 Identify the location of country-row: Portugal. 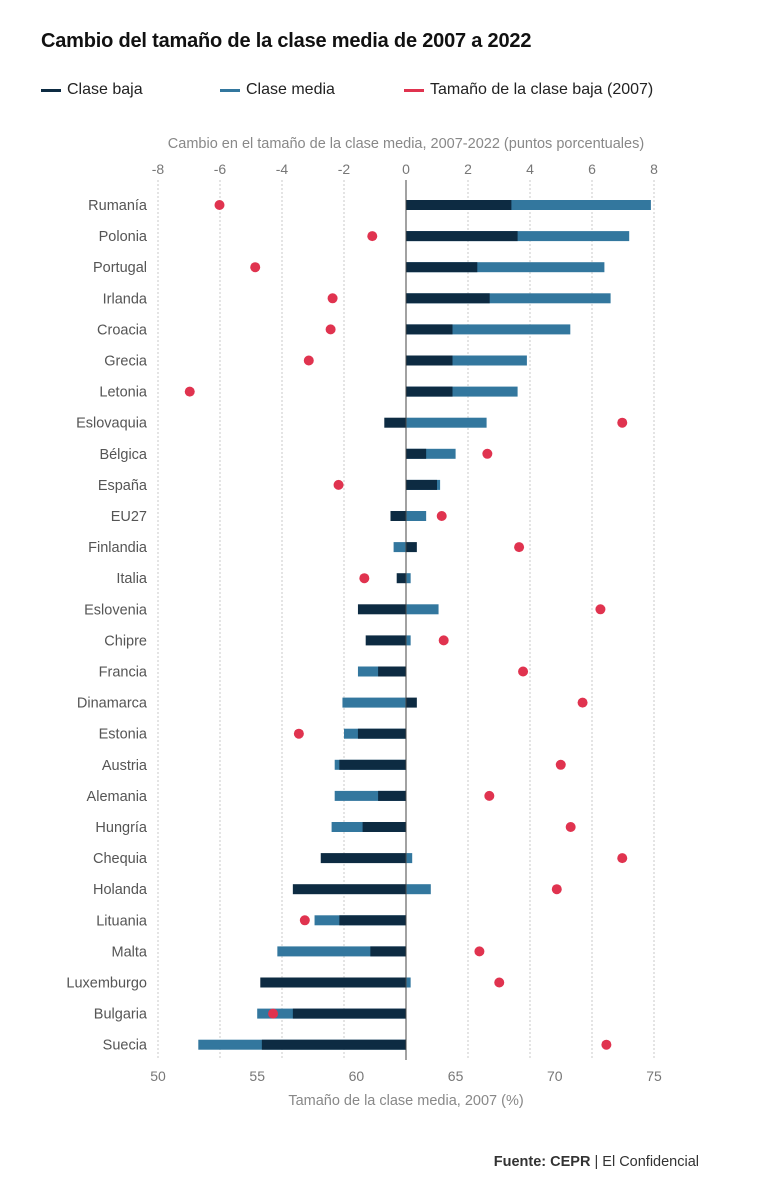
(349, 268).